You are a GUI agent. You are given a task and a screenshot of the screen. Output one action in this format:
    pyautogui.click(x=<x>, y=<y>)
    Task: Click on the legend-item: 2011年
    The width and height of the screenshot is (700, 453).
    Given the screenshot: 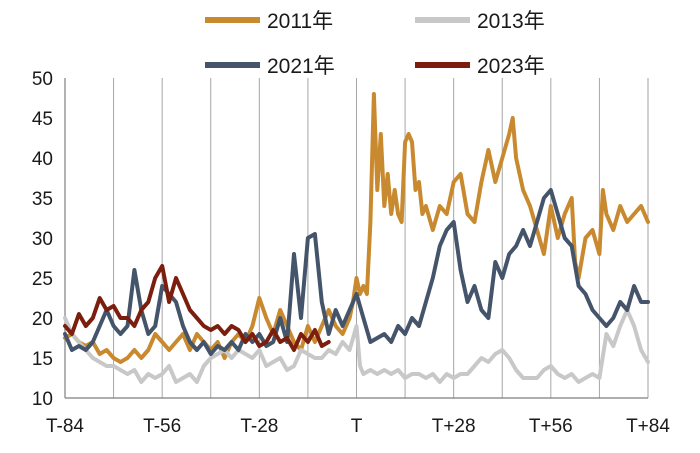 What is the action you would take?
    pyautogui.click(x=269, y=21)
    